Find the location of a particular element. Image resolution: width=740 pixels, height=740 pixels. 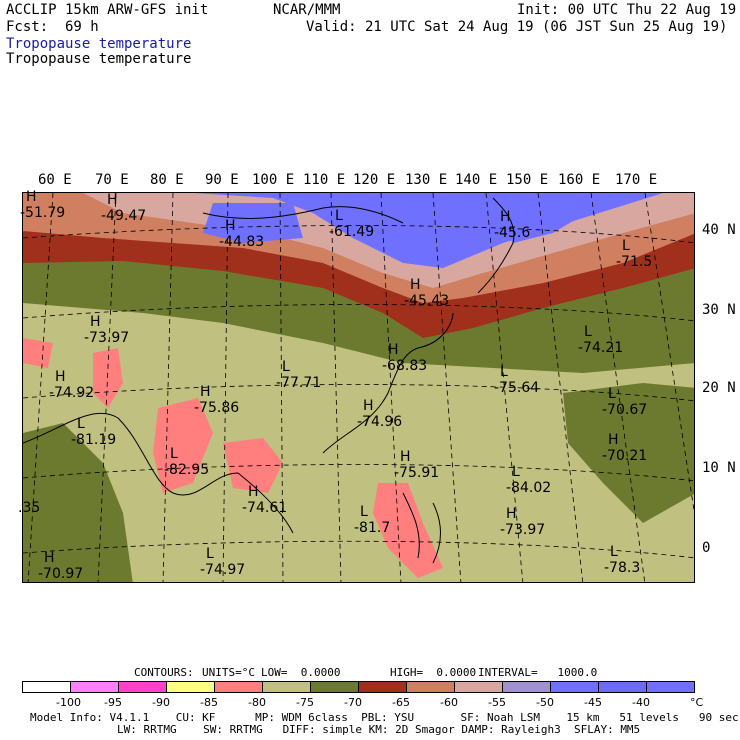

longitude-label: 160 E is located at coordinates (579, 180).